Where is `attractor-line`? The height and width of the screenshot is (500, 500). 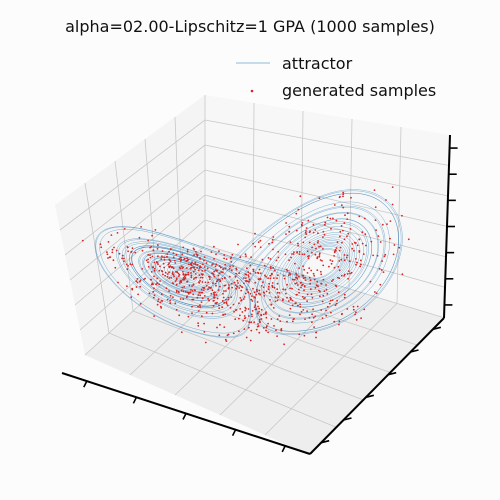
attractor-line is located at coordinates (276, 262).